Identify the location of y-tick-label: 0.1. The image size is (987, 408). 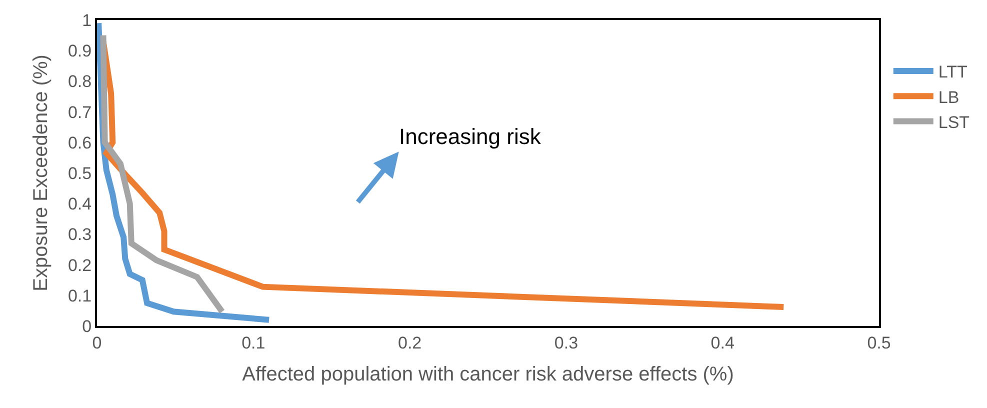
(80, 296).